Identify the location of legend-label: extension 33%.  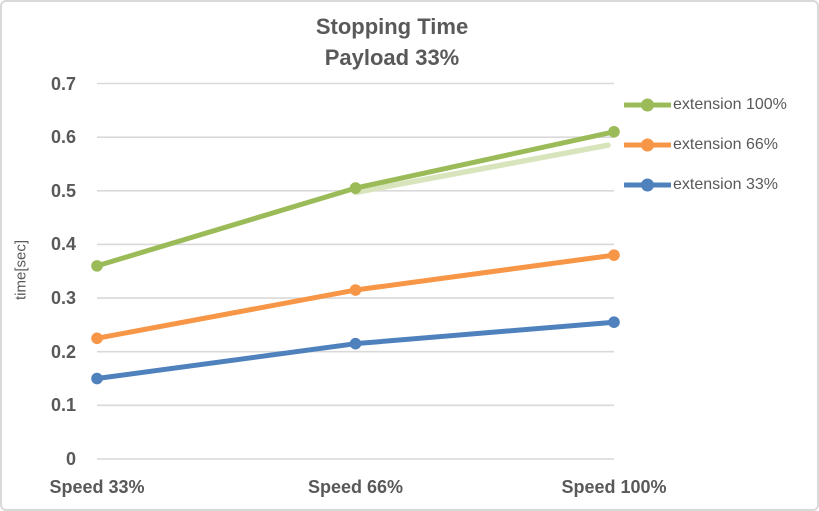
(725, 184).